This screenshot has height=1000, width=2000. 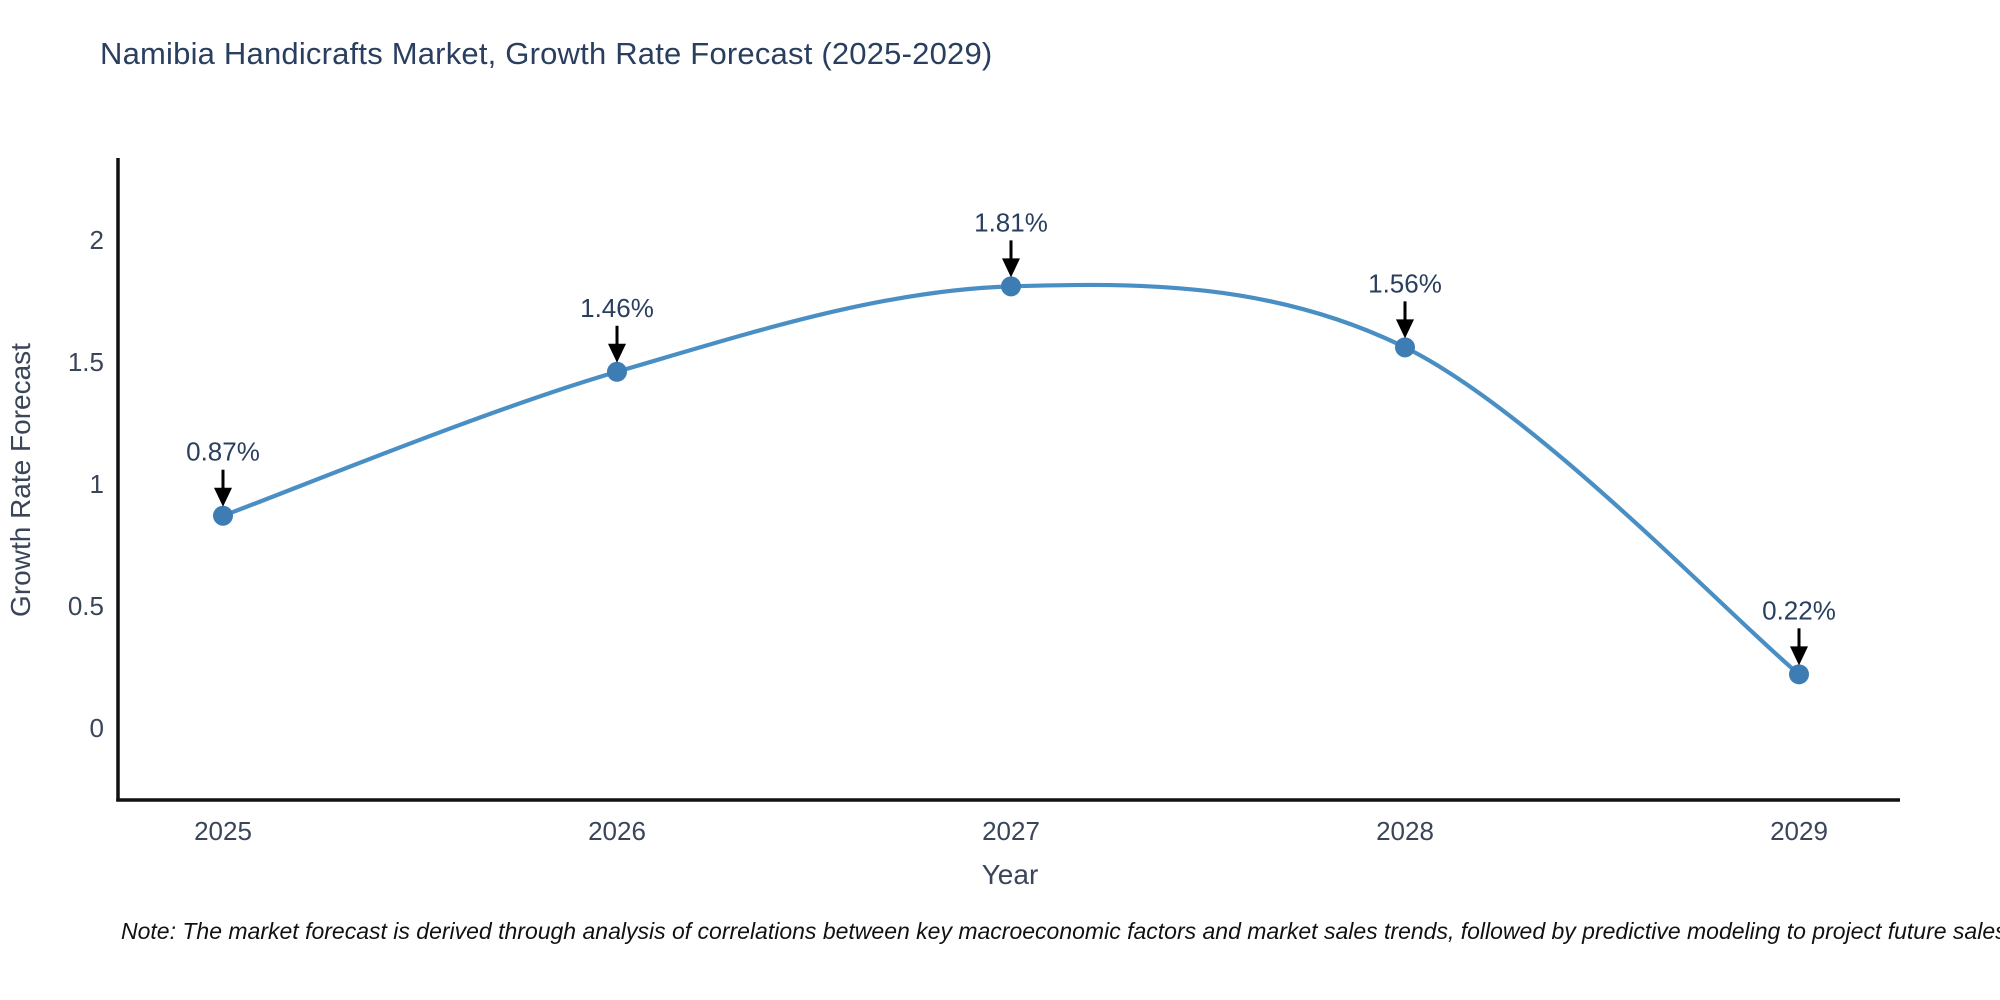 I want to click on y-tick-label: 1.5, so click(x=86, y=362).